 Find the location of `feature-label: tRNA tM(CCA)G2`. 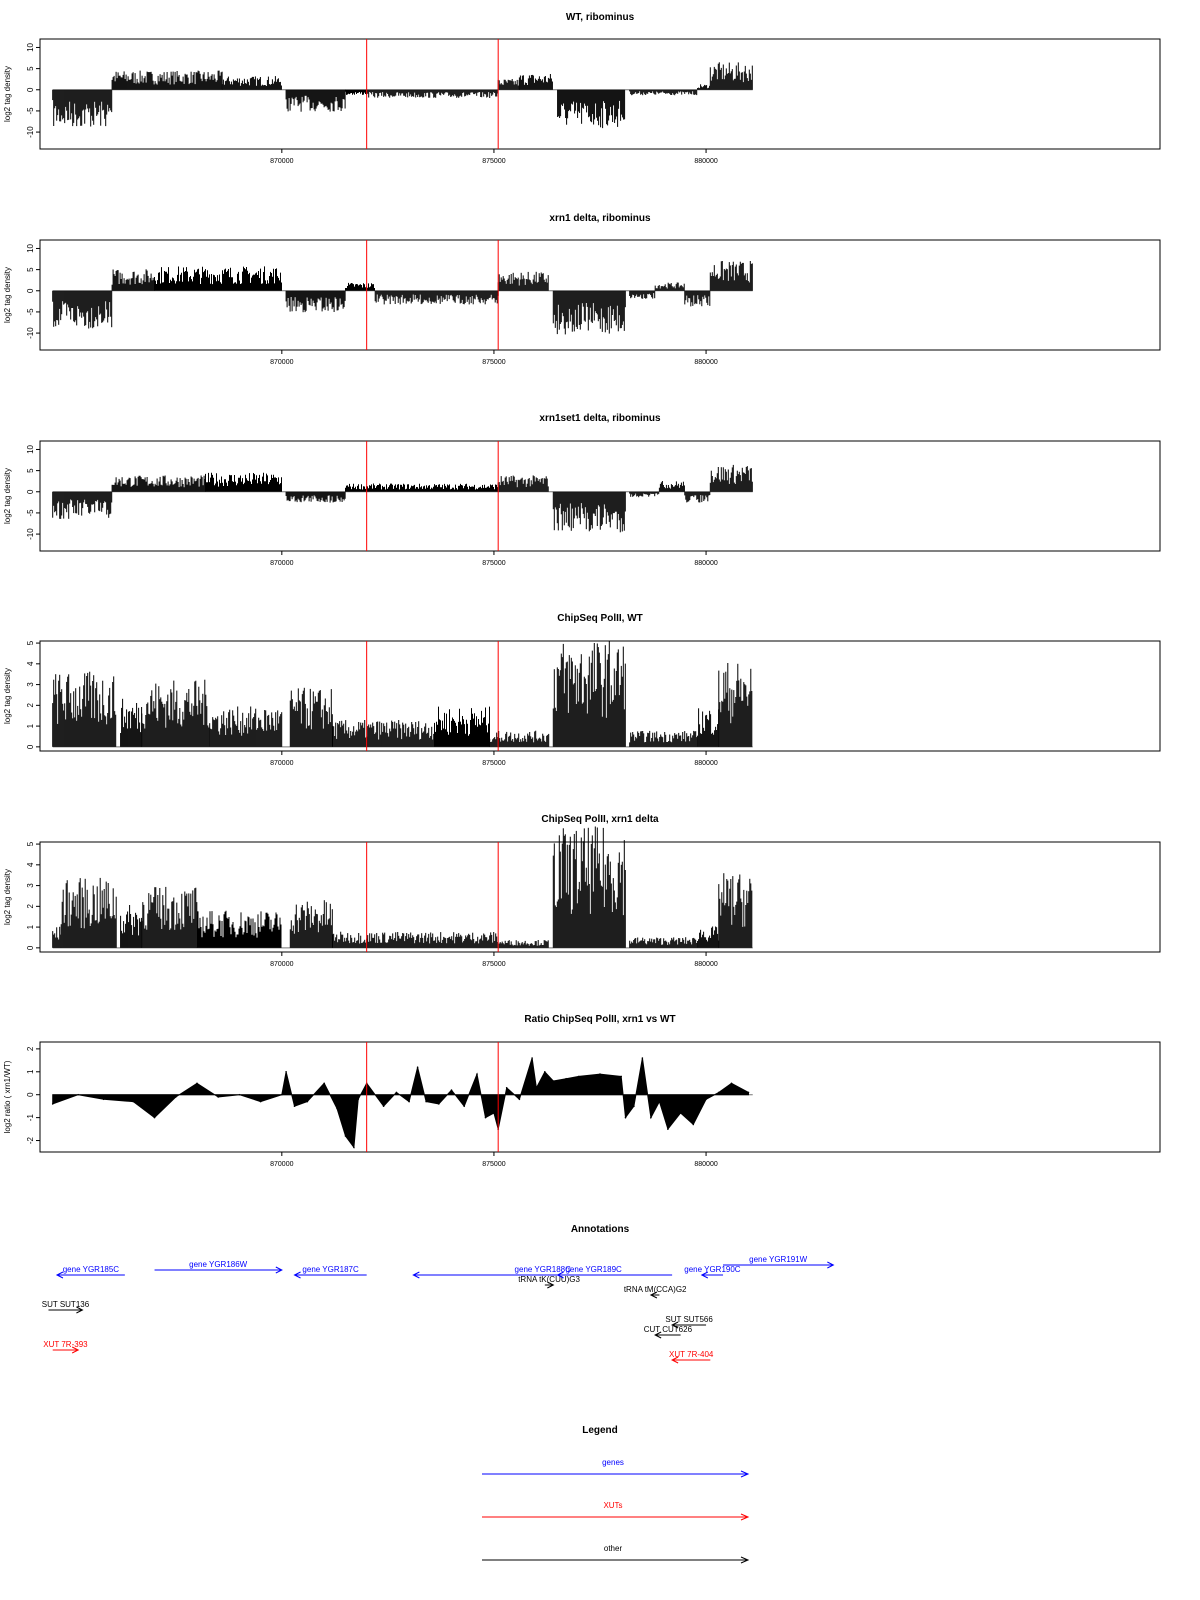

feature-label: tRNA tM(CCA)G2 is located at coordinates (655, 1289).